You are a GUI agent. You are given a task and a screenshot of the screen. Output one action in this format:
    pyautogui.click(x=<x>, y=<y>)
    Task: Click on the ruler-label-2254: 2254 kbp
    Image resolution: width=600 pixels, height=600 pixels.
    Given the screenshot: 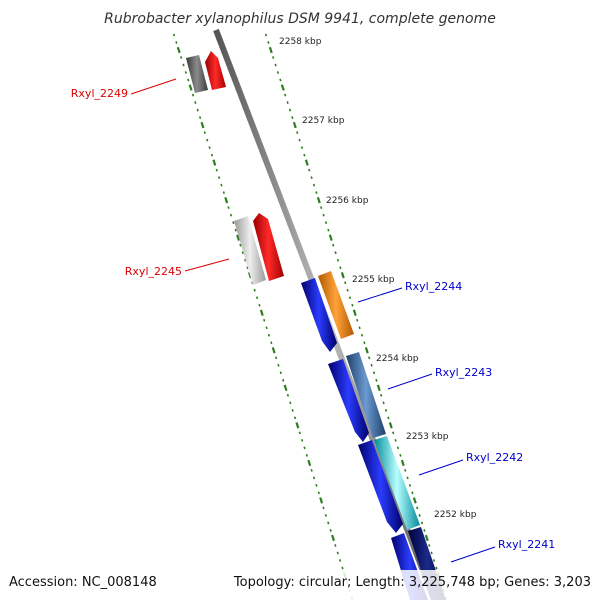 What is the action you would take?
    pyautogui.click(x=397, y=359)
    